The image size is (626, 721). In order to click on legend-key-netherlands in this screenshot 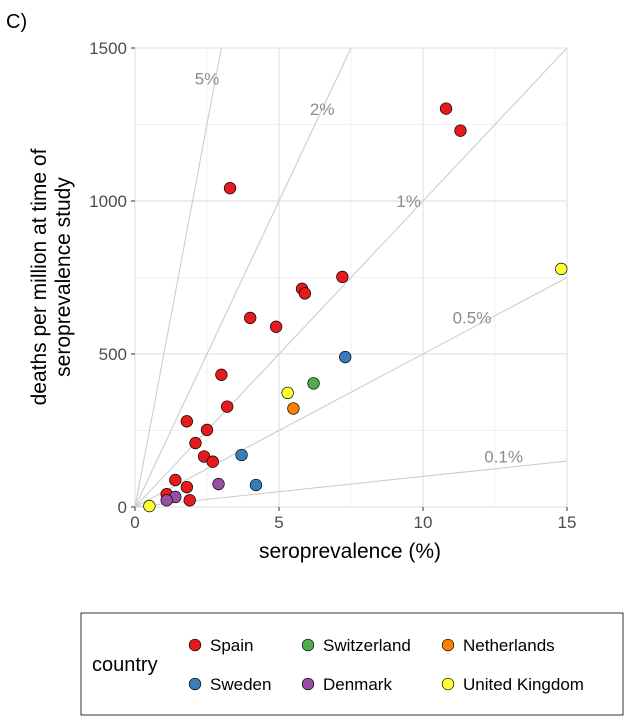, I will do `click(448, 645)`.